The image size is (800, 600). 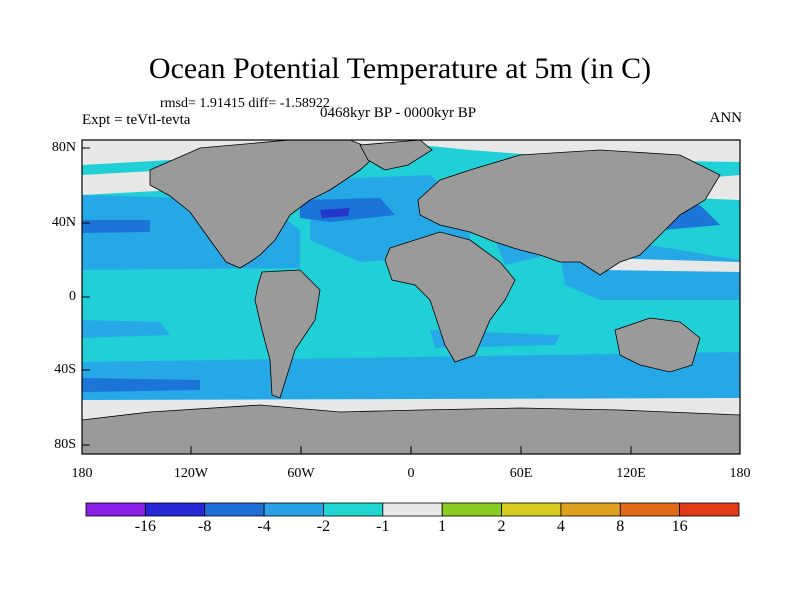 What do you see at coordinates (205, 526) in the screenshot?
I see `colorbar-label: -8` at bounding box center [205, 526].